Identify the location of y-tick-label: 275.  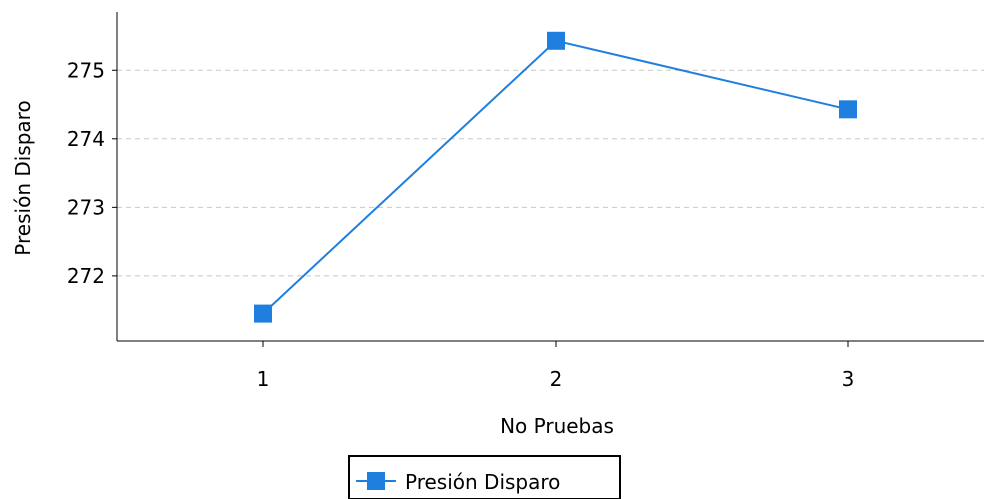
(86, 70).